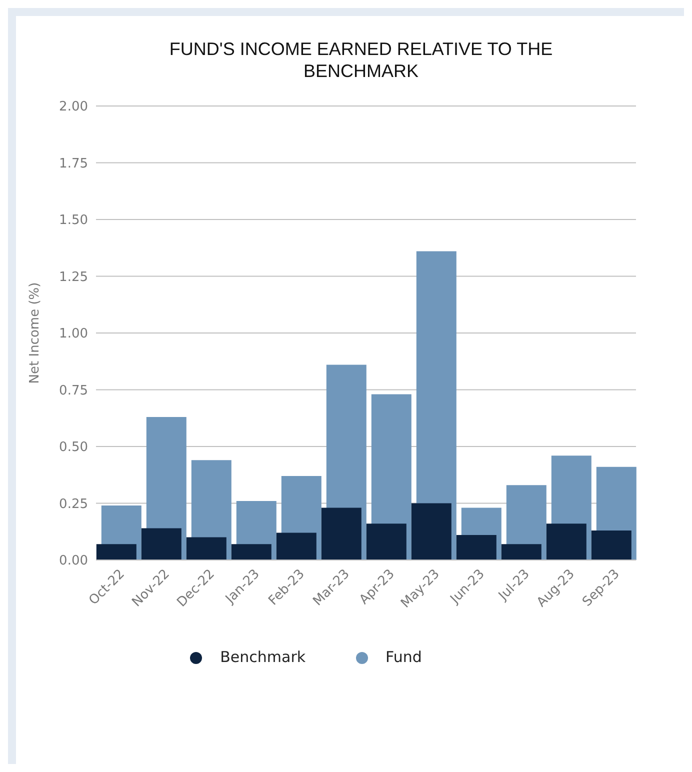 Image resolution: width=692 pixels, height=772 pixels. What do you see at coordinates (73, 334) in the screenshot?
I see `y-tick-label: 1.00` at bounding box center [73, 334].